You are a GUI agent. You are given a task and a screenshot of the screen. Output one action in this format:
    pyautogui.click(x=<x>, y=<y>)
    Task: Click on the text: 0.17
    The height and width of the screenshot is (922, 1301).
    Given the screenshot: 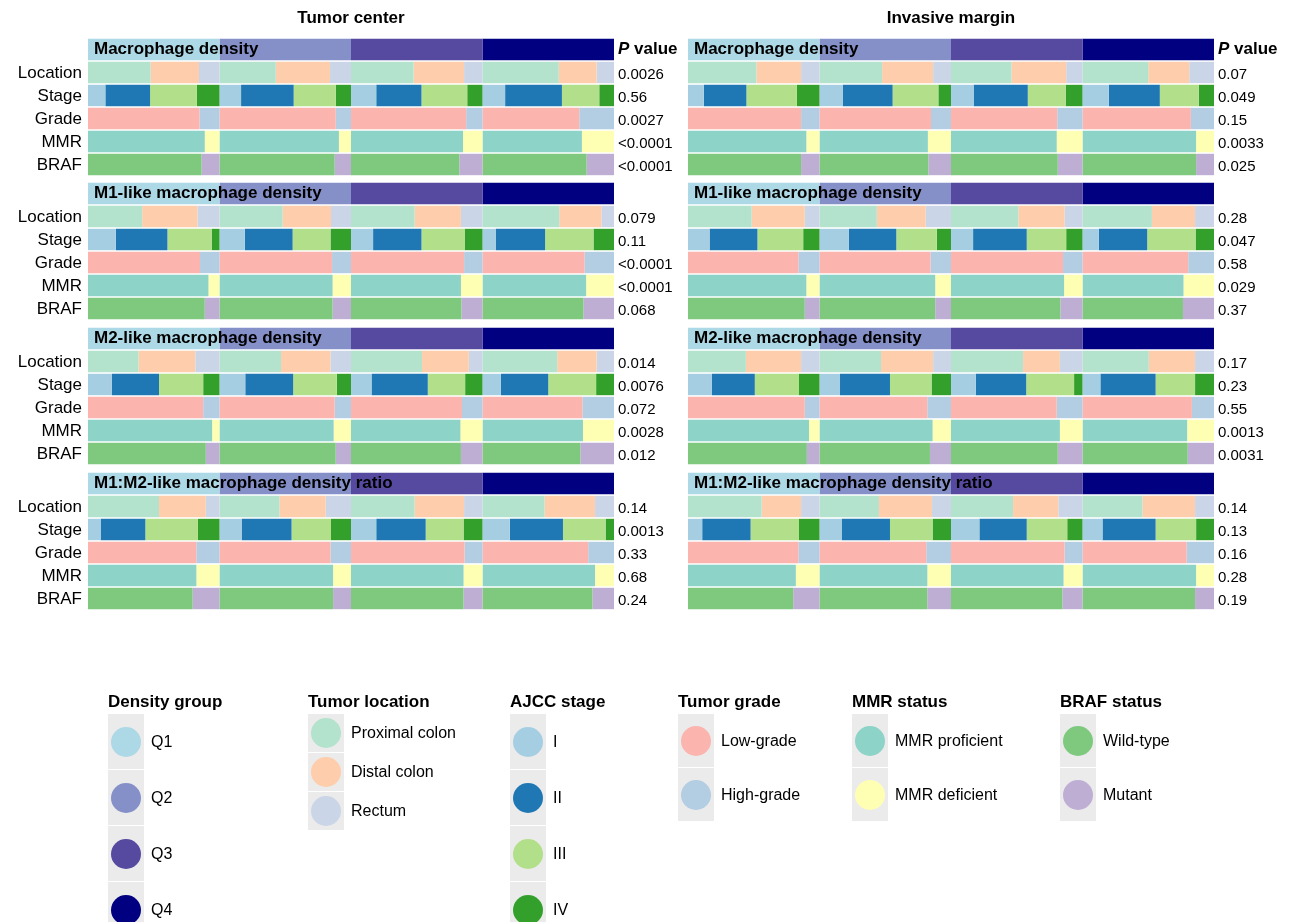 What is the action you would take?
    pyautogui.click(x=1233, y=362)
    